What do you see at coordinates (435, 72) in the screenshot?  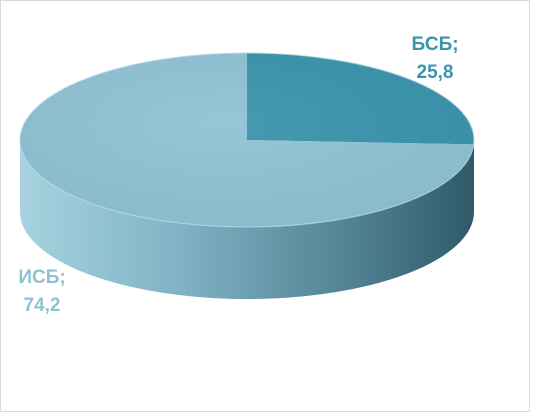 I see `data-label-bsb-value: 25,8` at bounding box center [435, 72].